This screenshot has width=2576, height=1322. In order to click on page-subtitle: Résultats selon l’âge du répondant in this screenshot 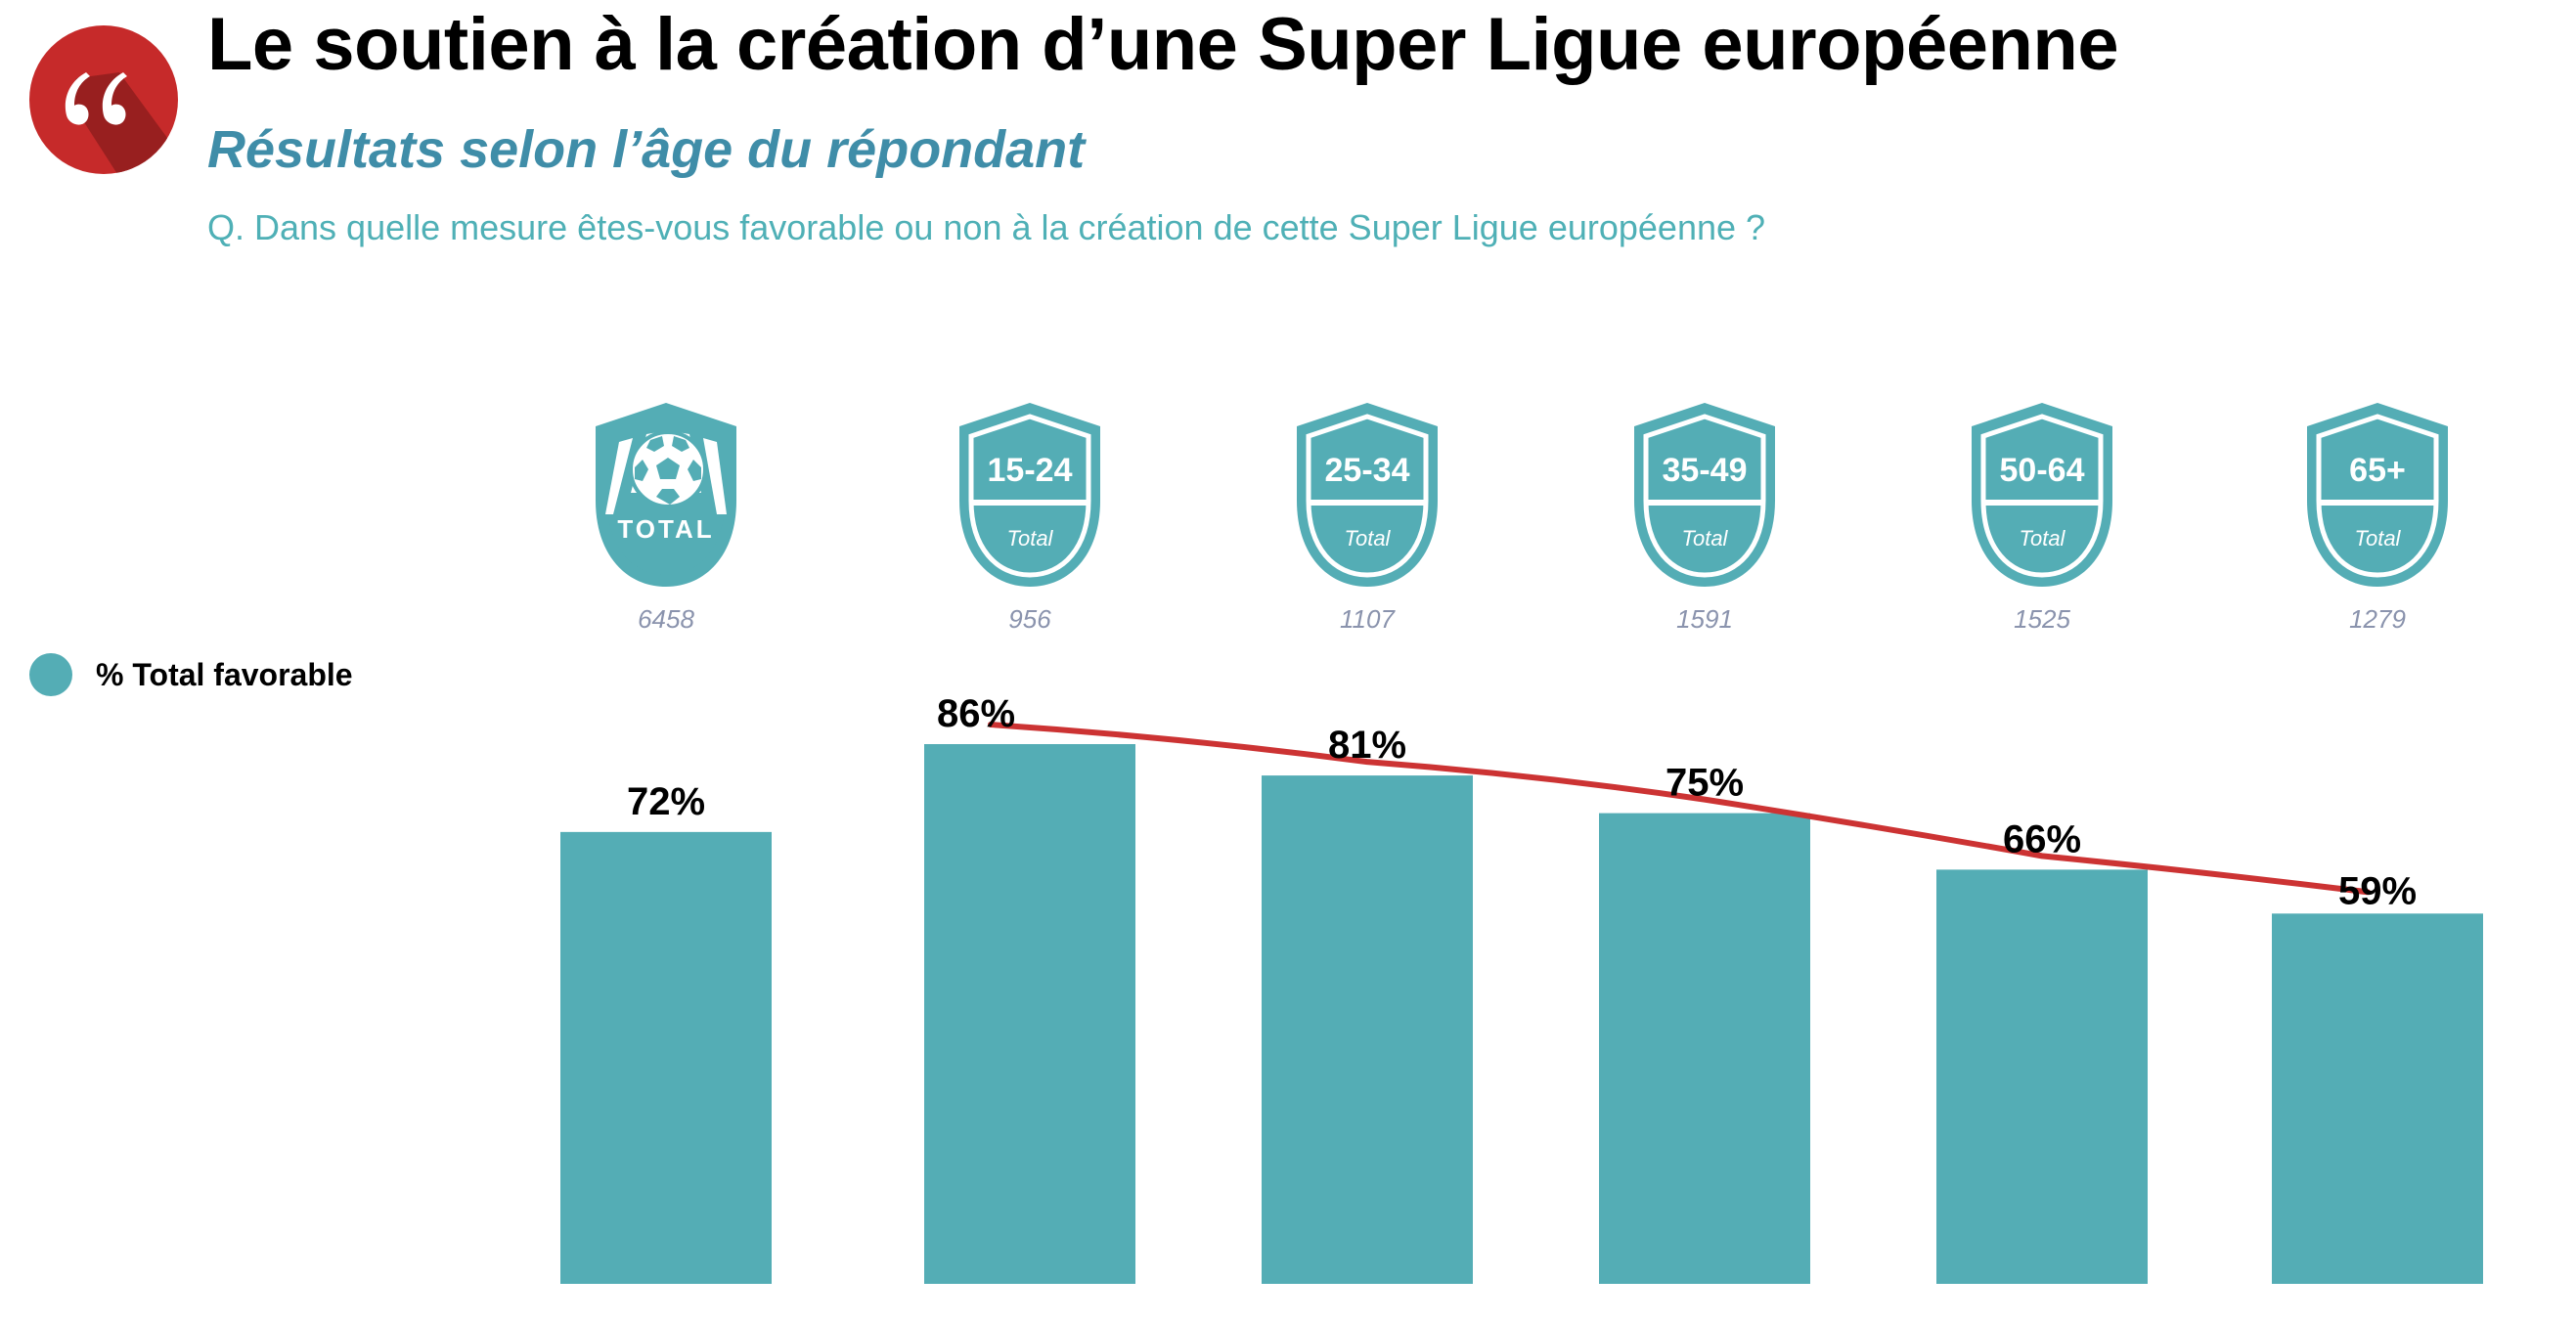, I will do `click(646, 149)`.